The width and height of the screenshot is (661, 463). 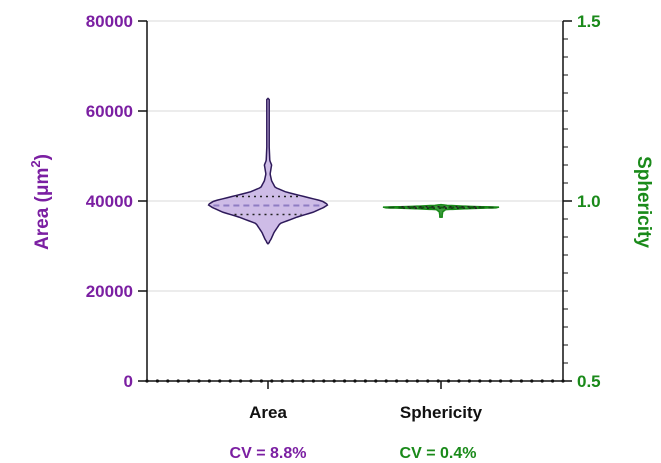 What do you see at coordinates (268, 171) in the screenshot?
I see `violin-area` at bounding box center [268, 171].